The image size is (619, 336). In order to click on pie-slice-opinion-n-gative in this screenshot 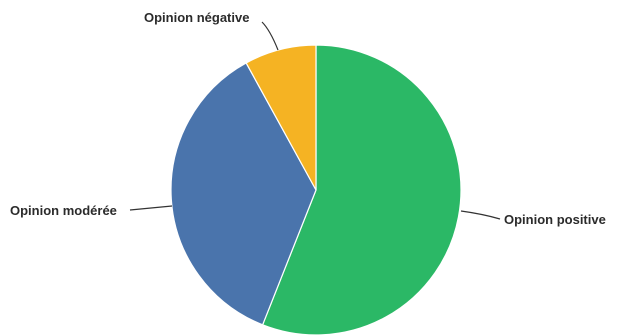, I will do `click(281, 117)`.